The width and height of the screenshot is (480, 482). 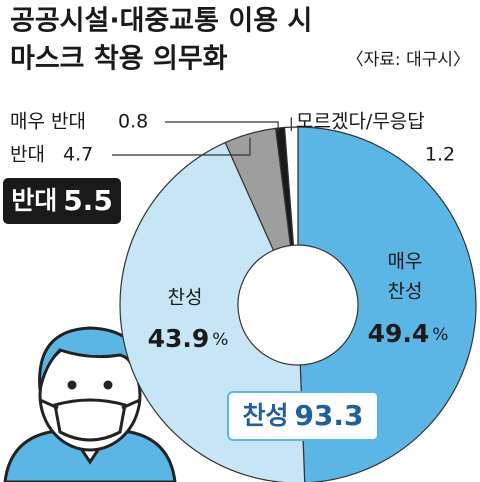 I want to click on total-label: 찬성 93.3, so click(x=302, y=415).